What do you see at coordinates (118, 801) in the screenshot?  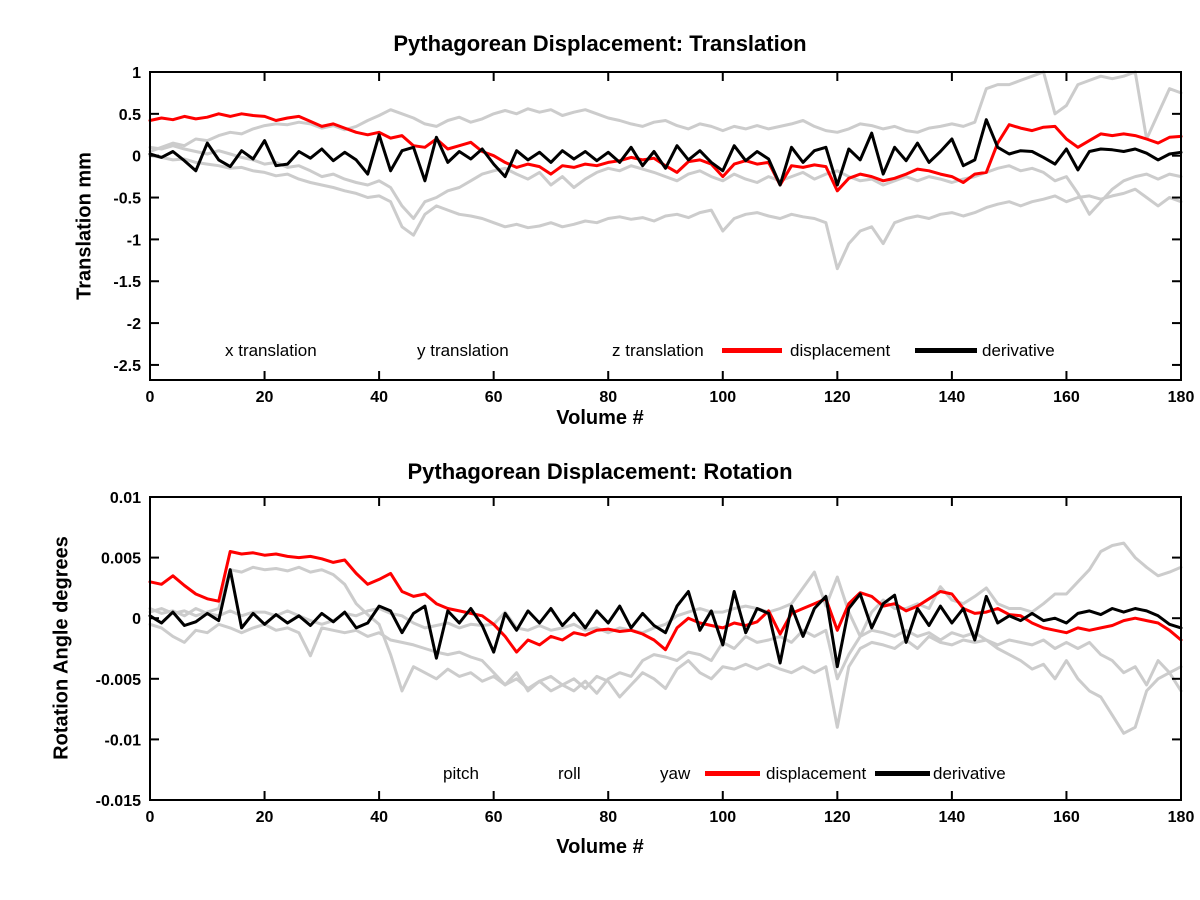 I see `y-tick-label: -0.015` at bounding box center [118, 801].